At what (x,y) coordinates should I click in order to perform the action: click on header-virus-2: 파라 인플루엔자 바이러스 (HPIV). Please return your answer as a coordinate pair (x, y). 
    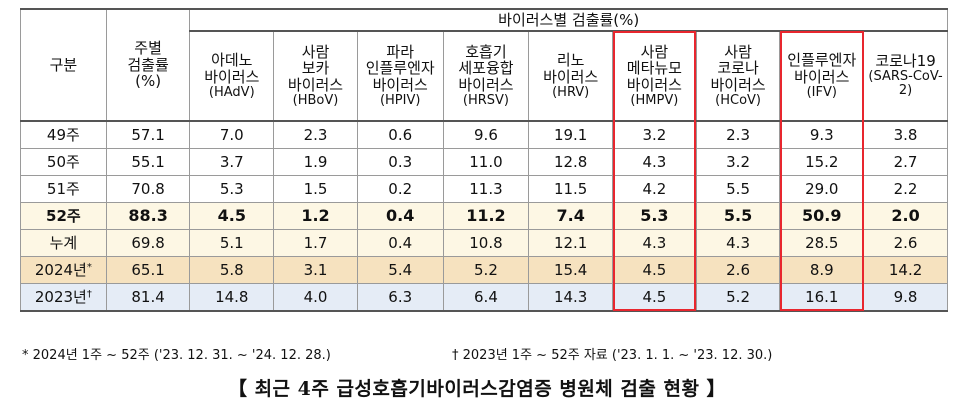
    Looking at the image, I should click on (400, 76).